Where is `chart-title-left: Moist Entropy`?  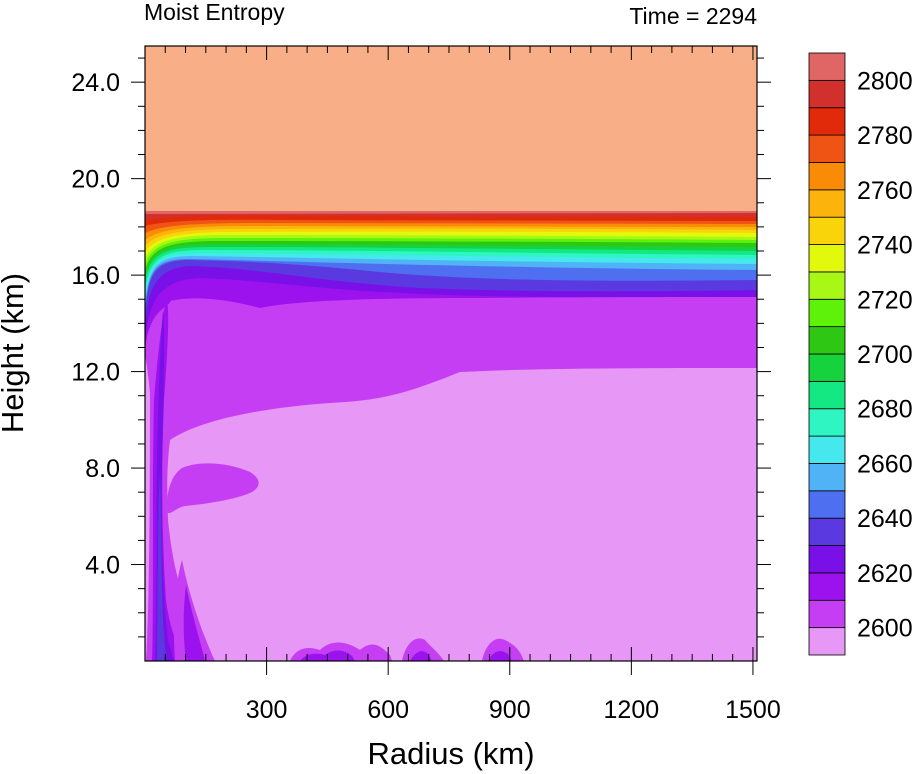 chart-title-left: Moist Entropy is located at coordinates (214, 12).